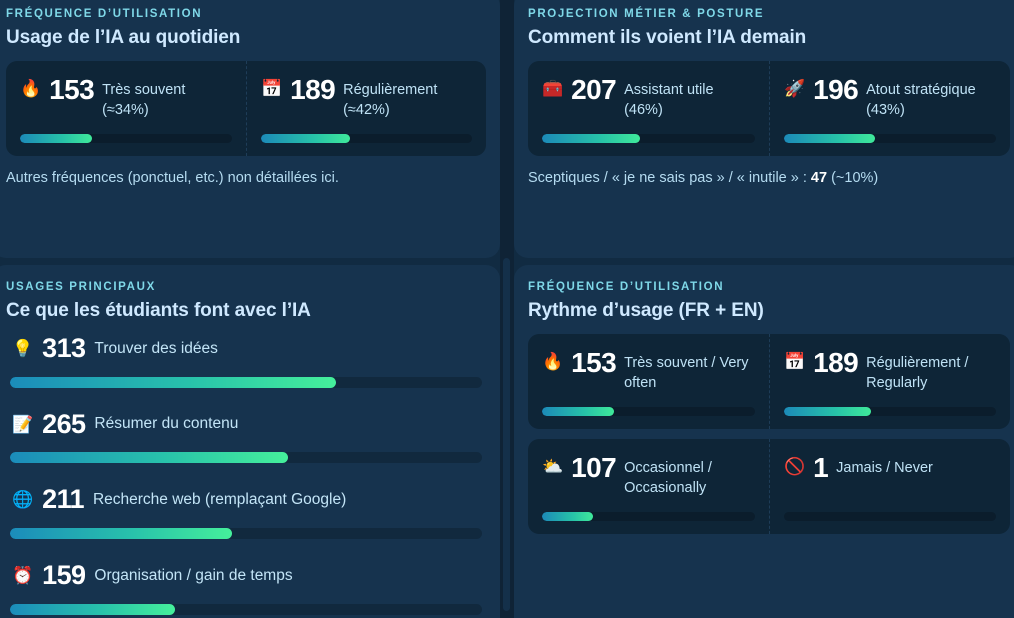 Image resolution: width=1014 pixels, height=618 pixels. I want to click on stat-label: Assistant utile (46%), so click(669, 100).